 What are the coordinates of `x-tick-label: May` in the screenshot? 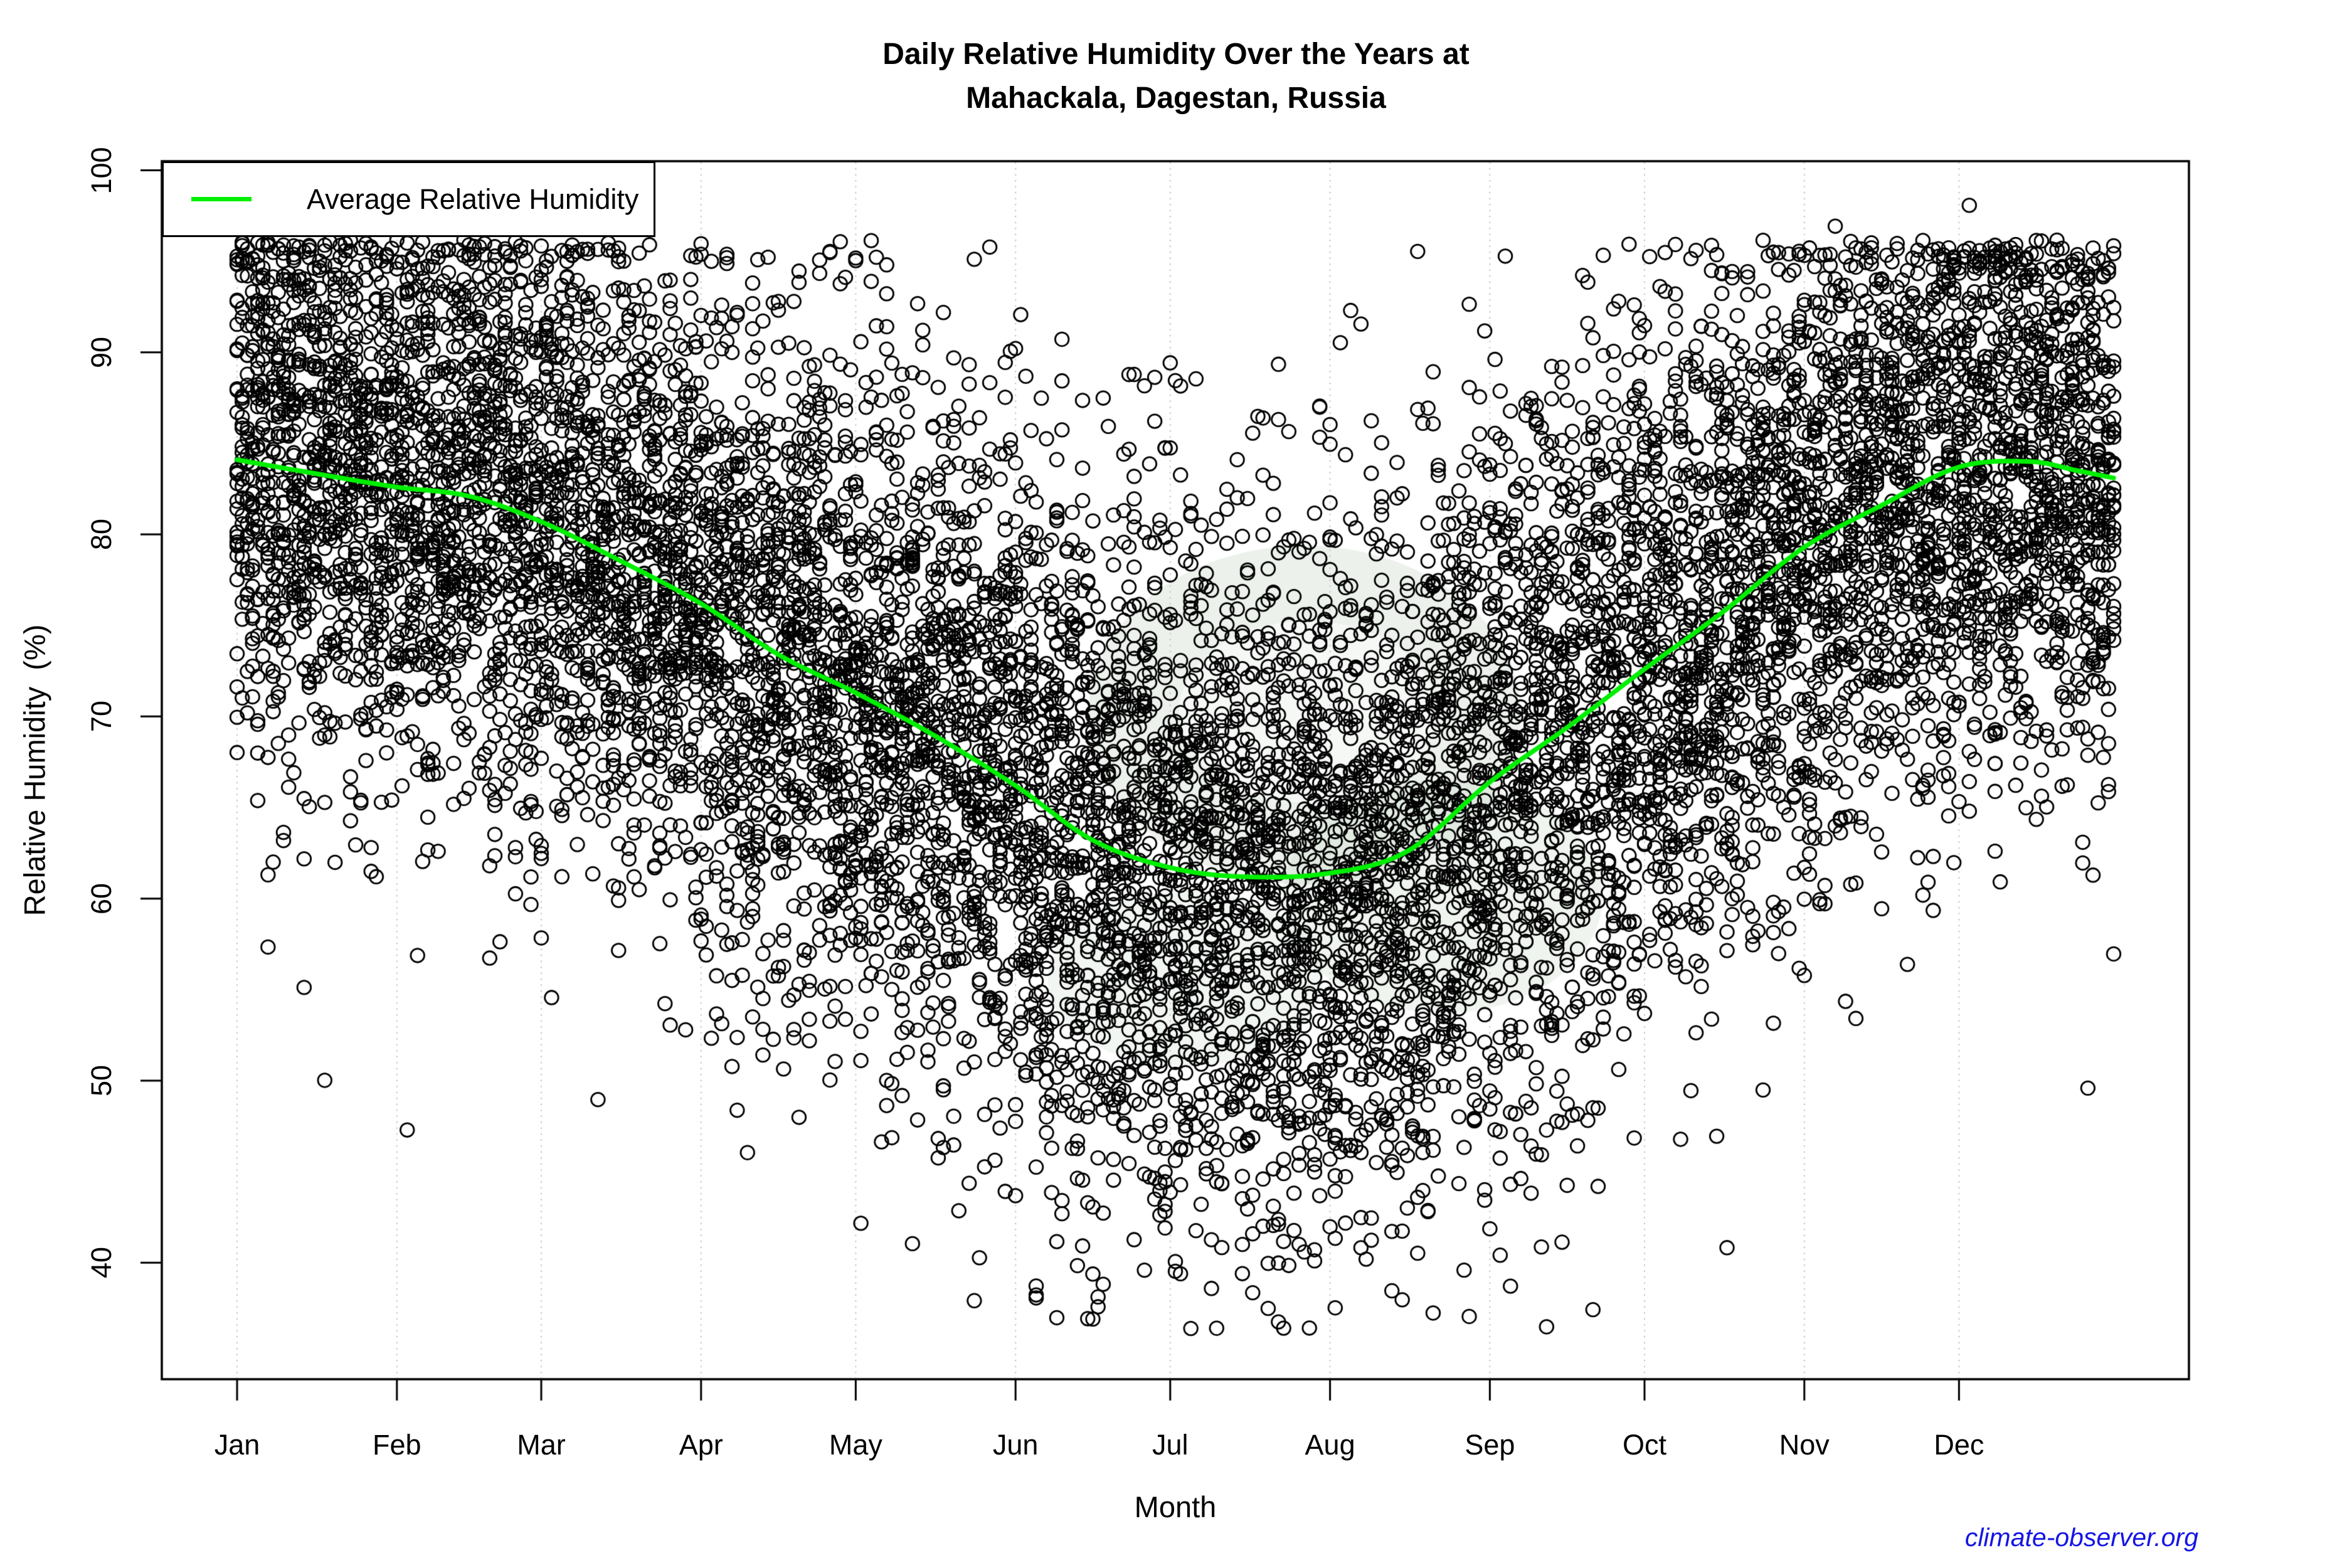 It's located at (855, 1445).